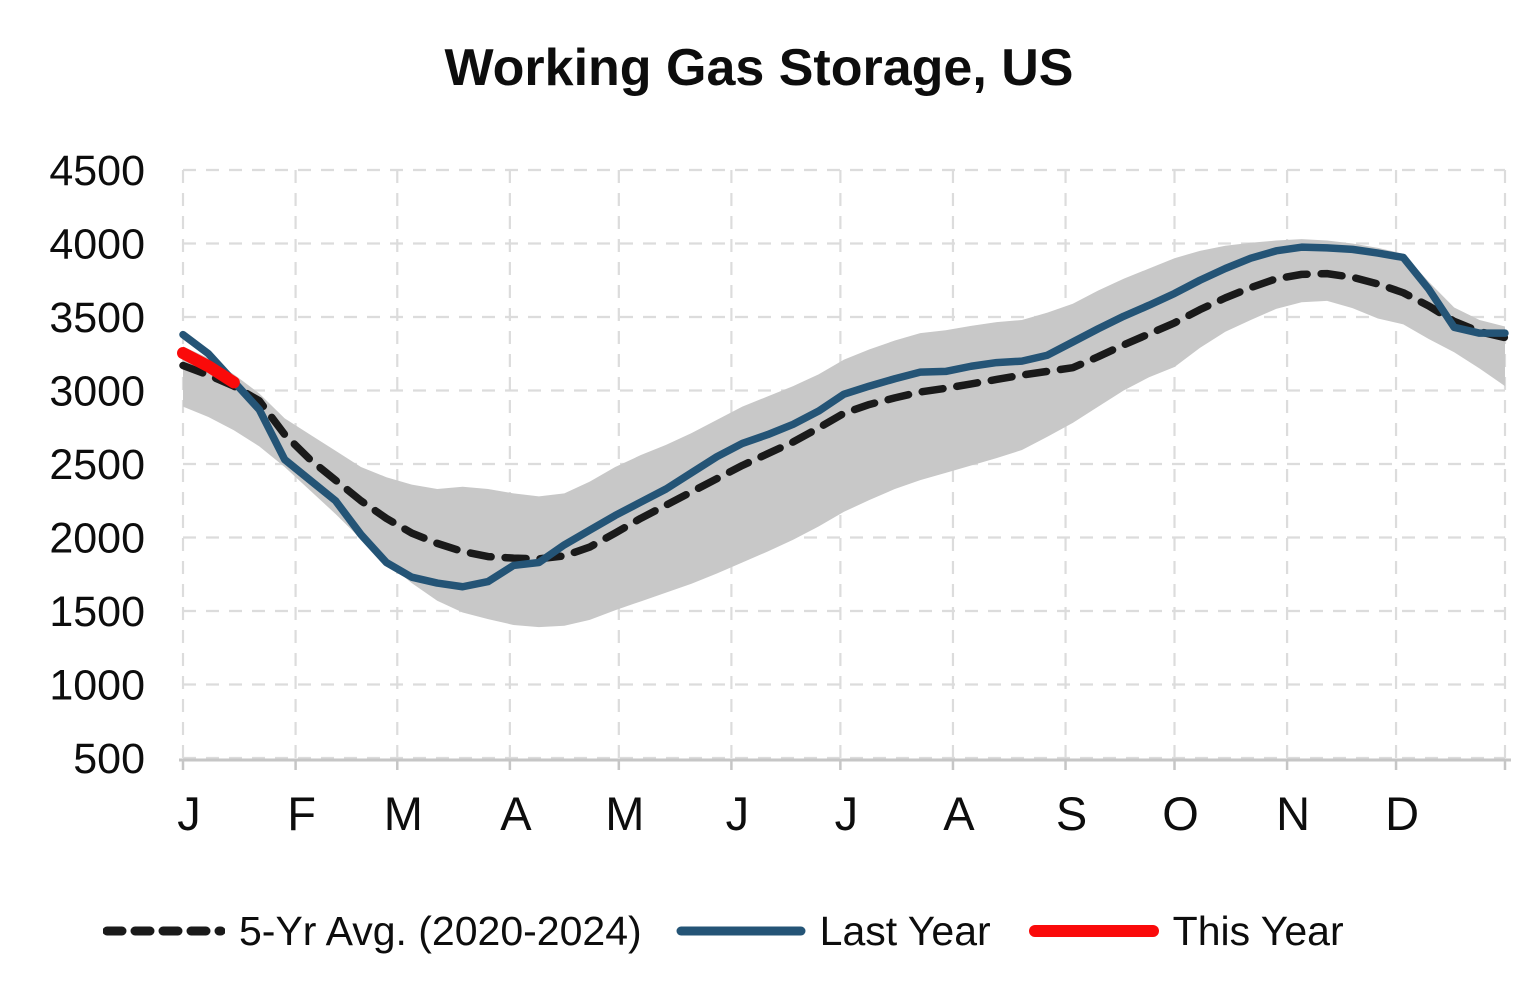 This screenshot has height=990, width=1518. What do you see at coordinates (164, 931) in the screenshot?
I see `dashed-line-swatch` at bounding box center [164, 931].